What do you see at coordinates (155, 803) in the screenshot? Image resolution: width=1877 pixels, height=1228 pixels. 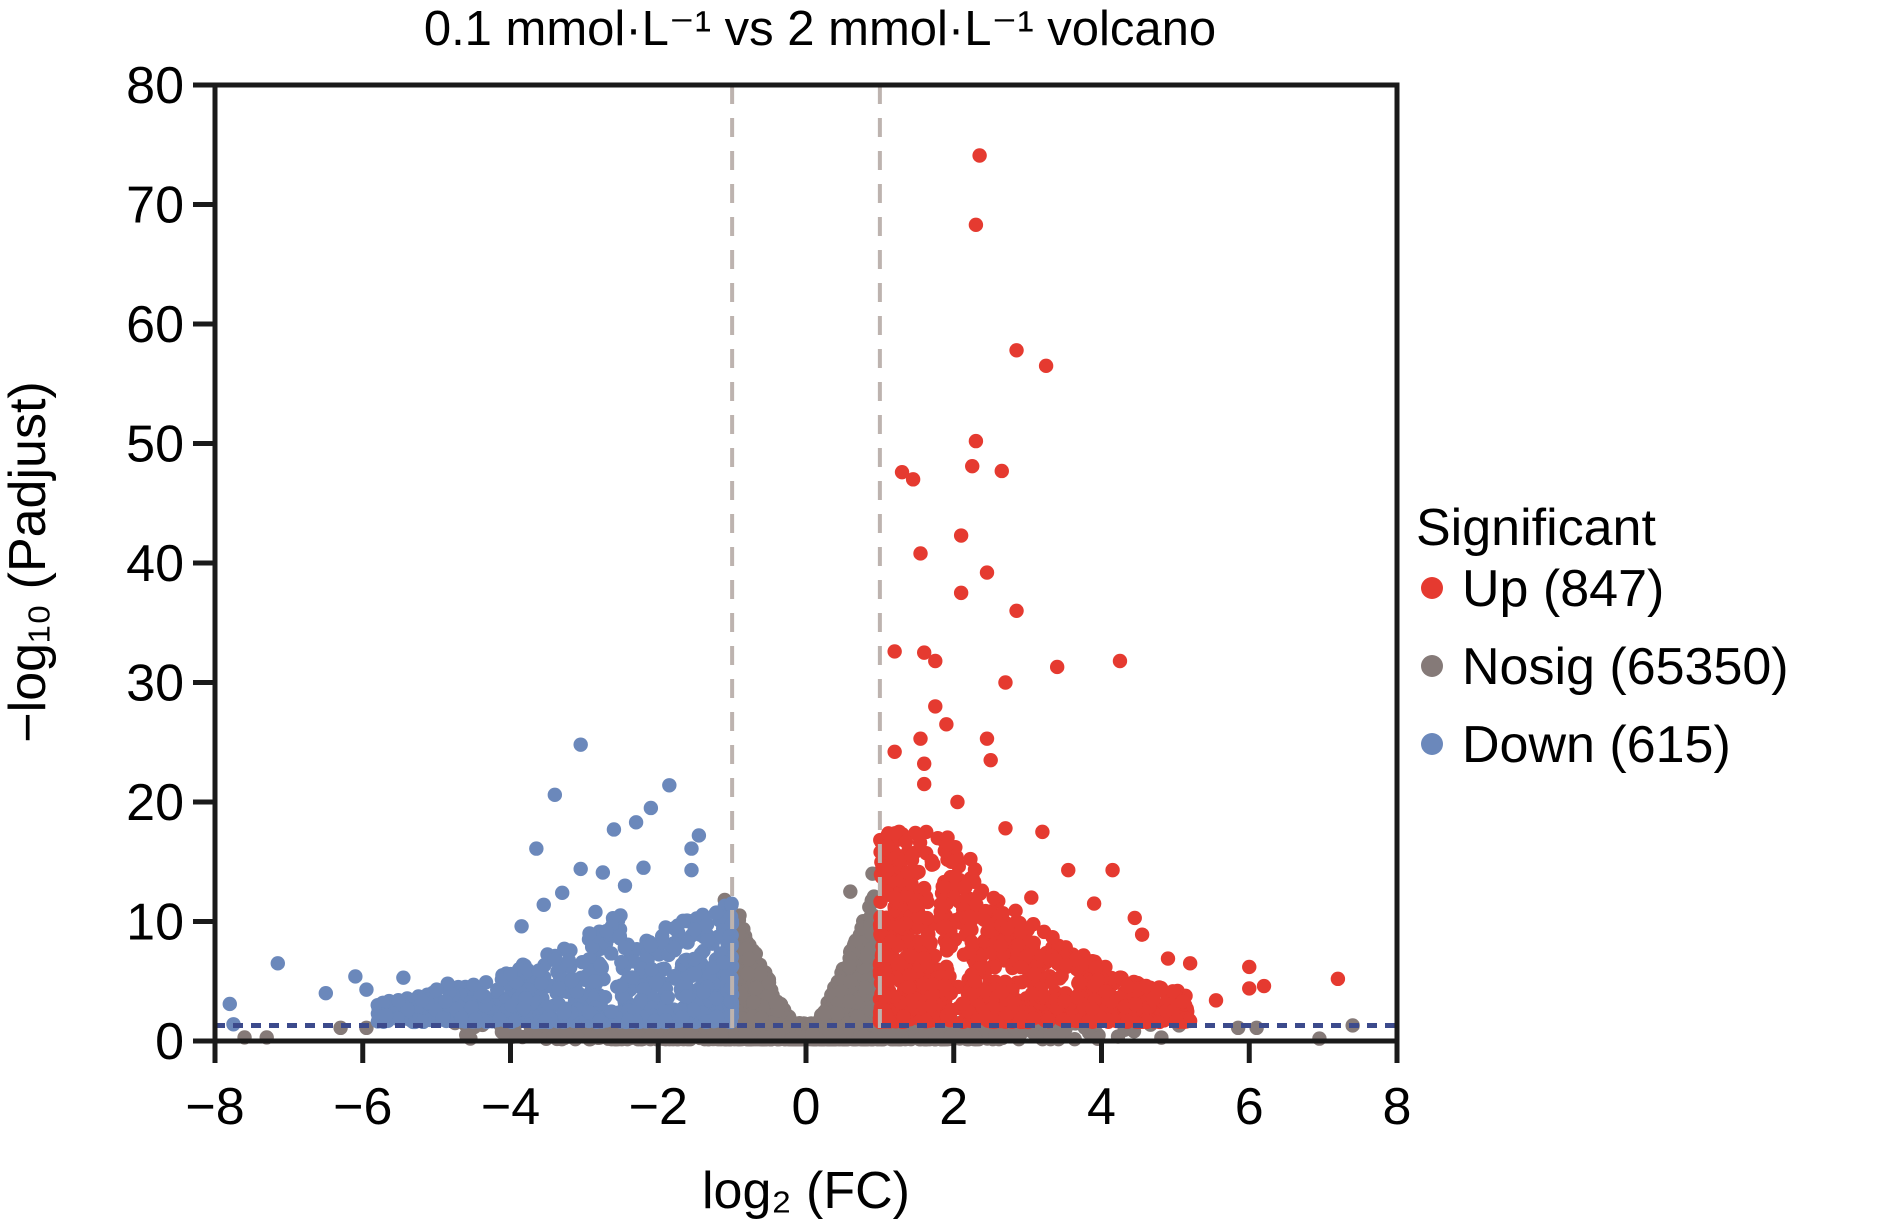 I see `y-tick-label: 20` at bounding box center [155, 803].